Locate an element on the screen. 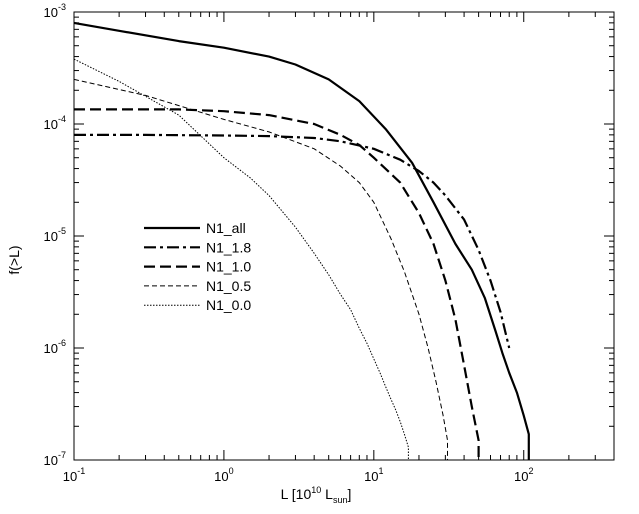 The image size is (639, 514). legend-label-2: N1_1.0 is located at coordinates (228, 267).